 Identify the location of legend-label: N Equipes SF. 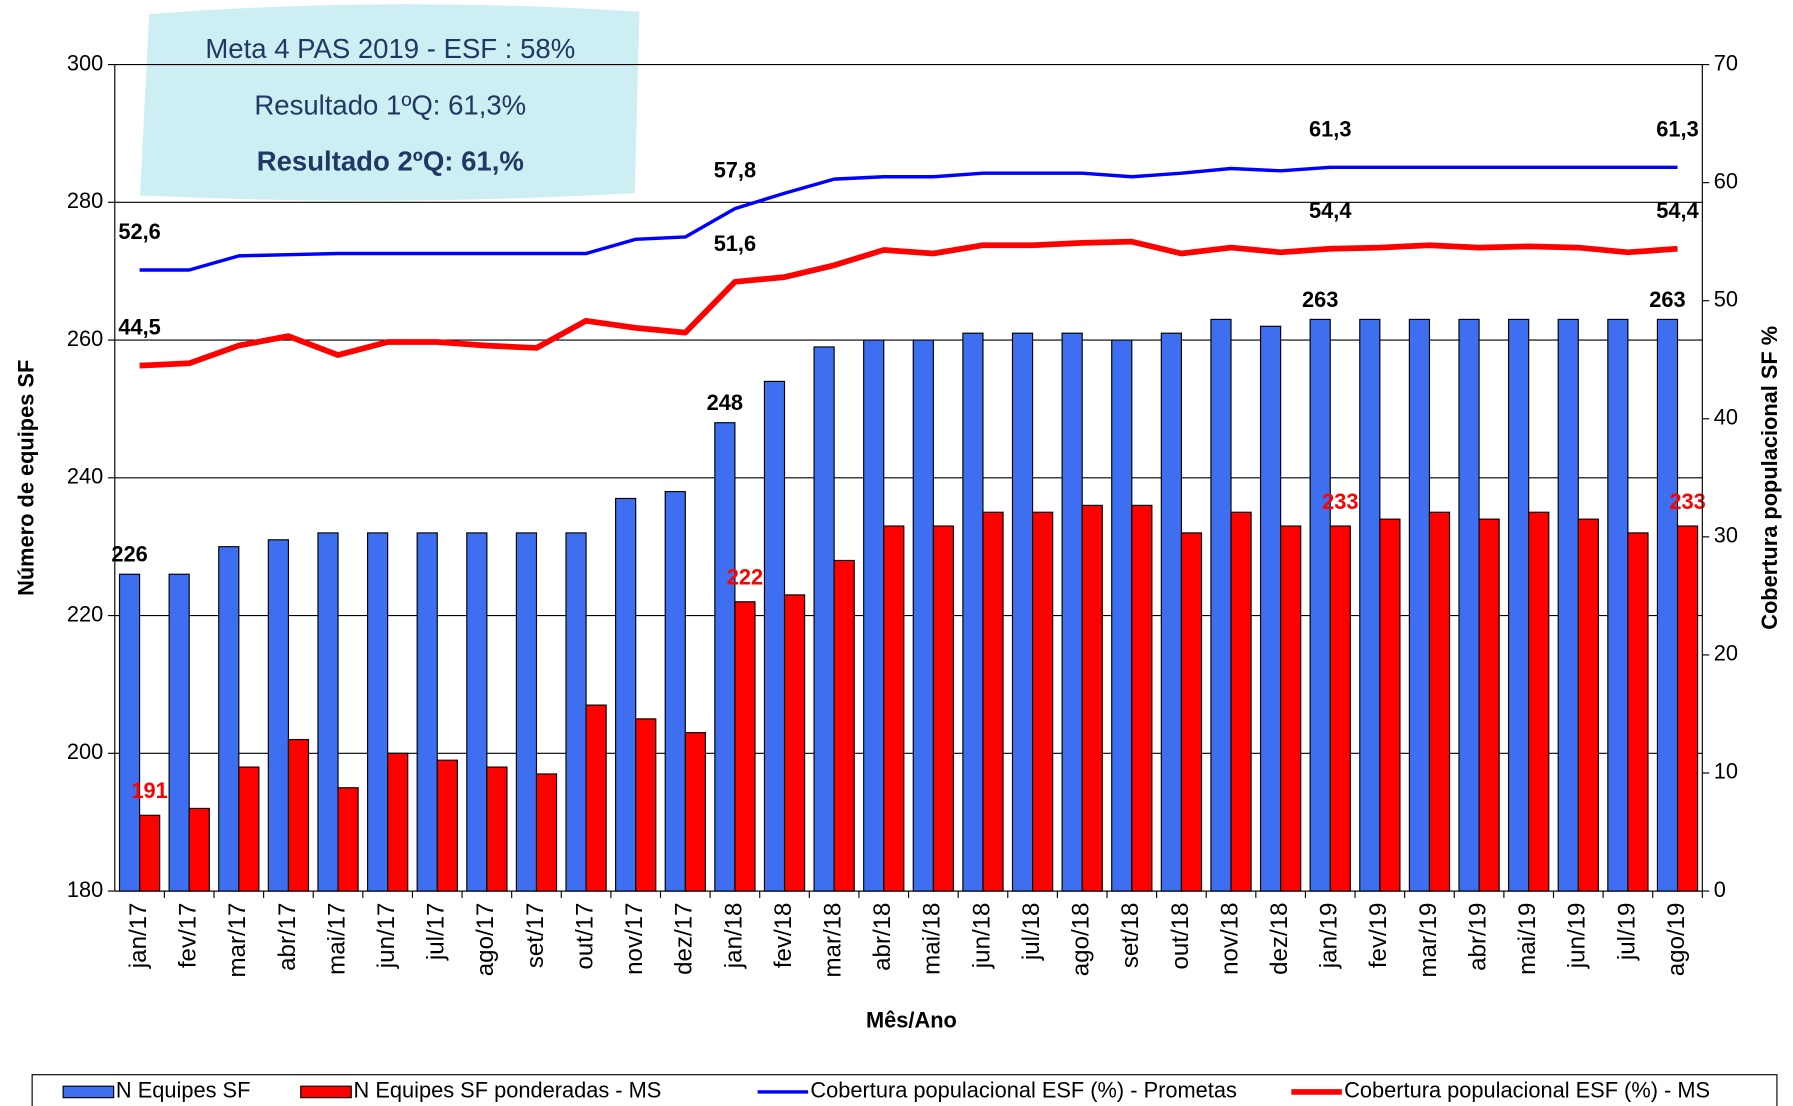
(183, 1090).